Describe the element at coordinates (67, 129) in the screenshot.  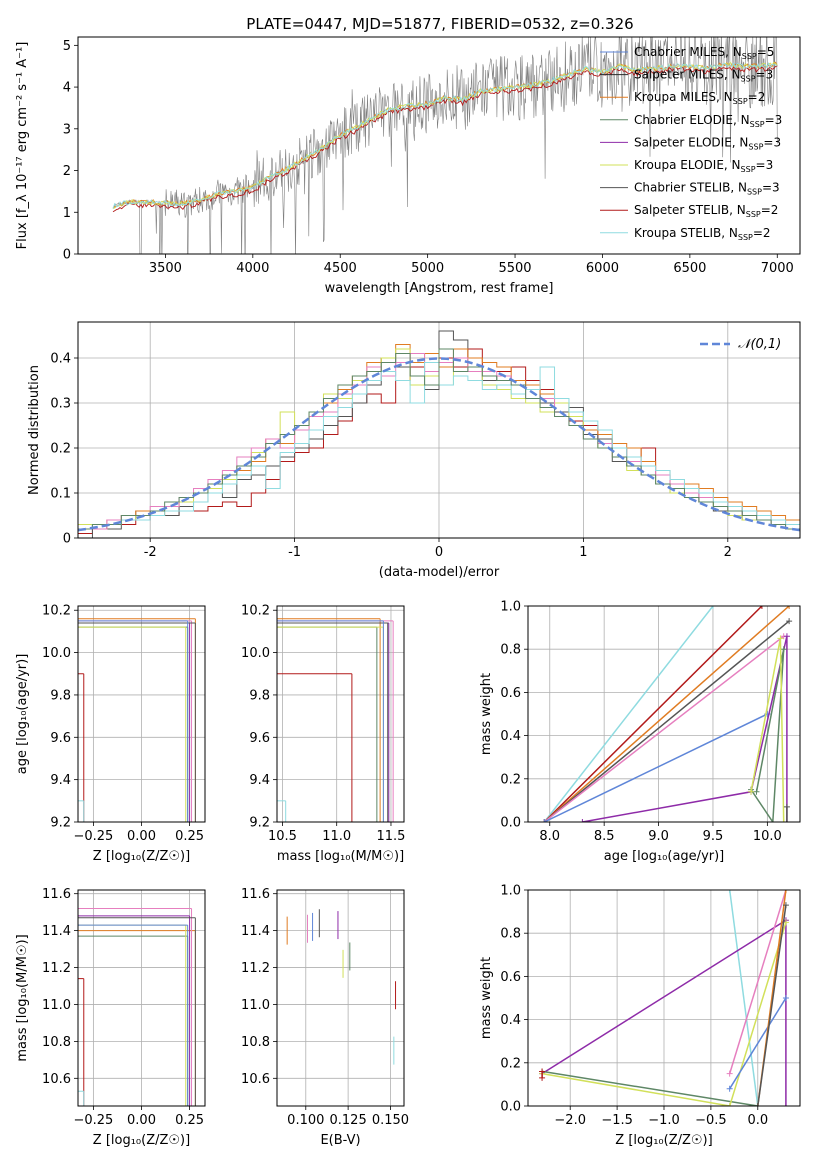
I see `y-tick-label: 3` at that location.